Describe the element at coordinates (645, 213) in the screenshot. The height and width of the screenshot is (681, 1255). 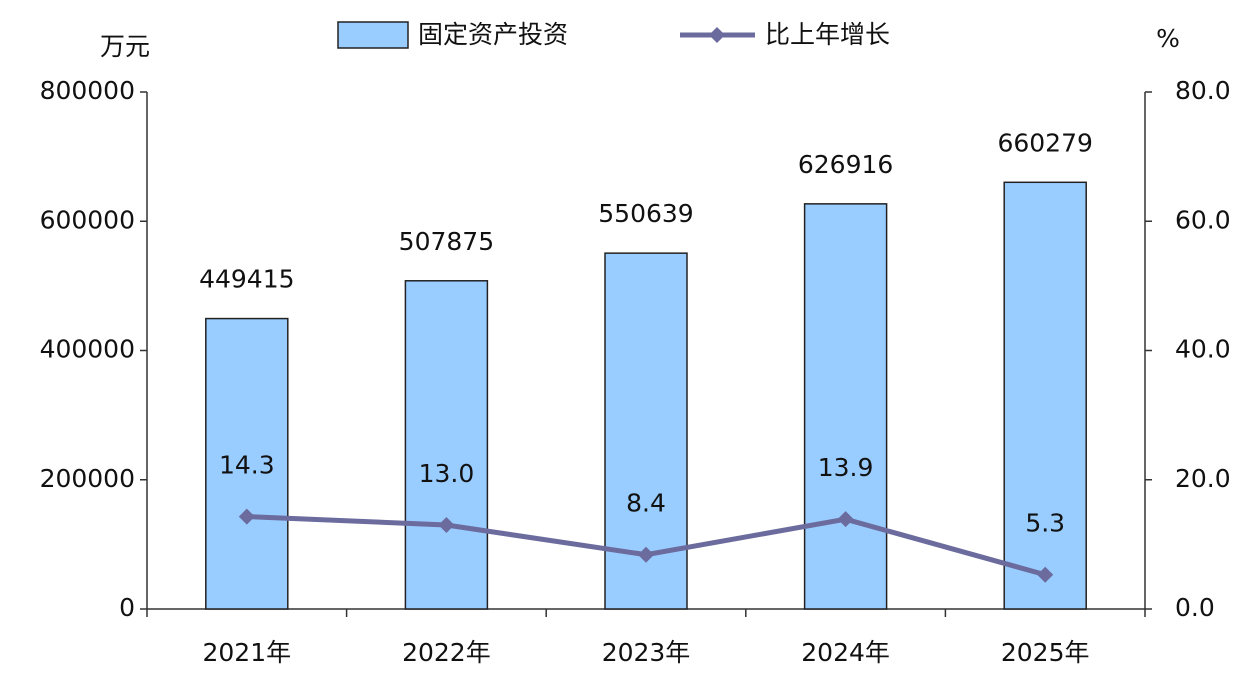
I see `bar-value-label: 550639` at that location.